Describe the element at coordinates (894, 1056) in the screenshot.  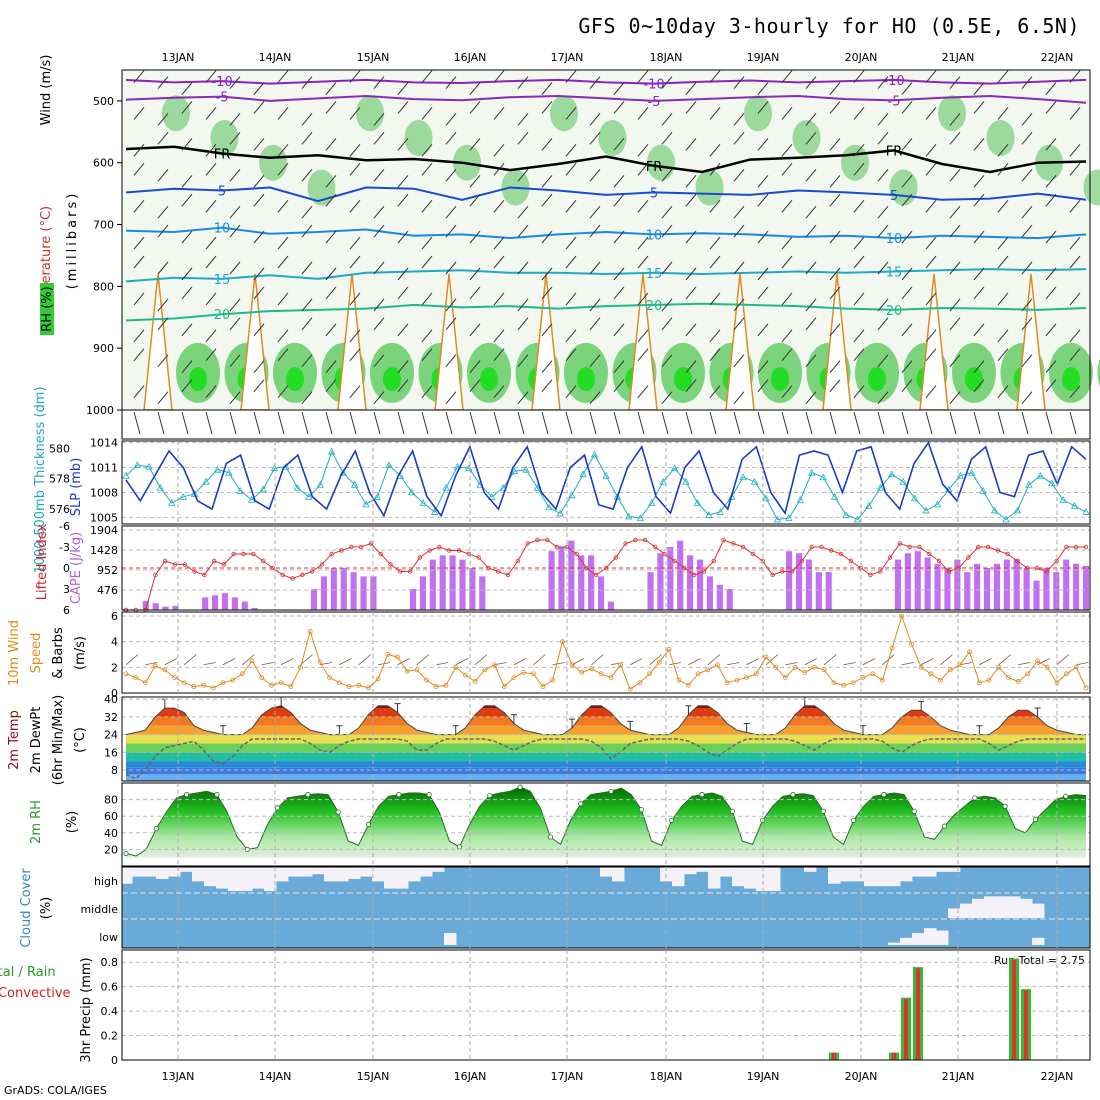
I see `precip-convective-bar` at that location.